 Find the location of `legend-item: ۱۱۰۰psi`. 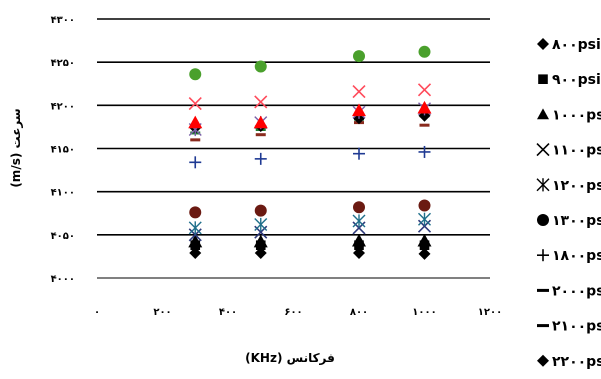

legend-item: ۱۱۰۰psi is located at coordinates (568, 151).